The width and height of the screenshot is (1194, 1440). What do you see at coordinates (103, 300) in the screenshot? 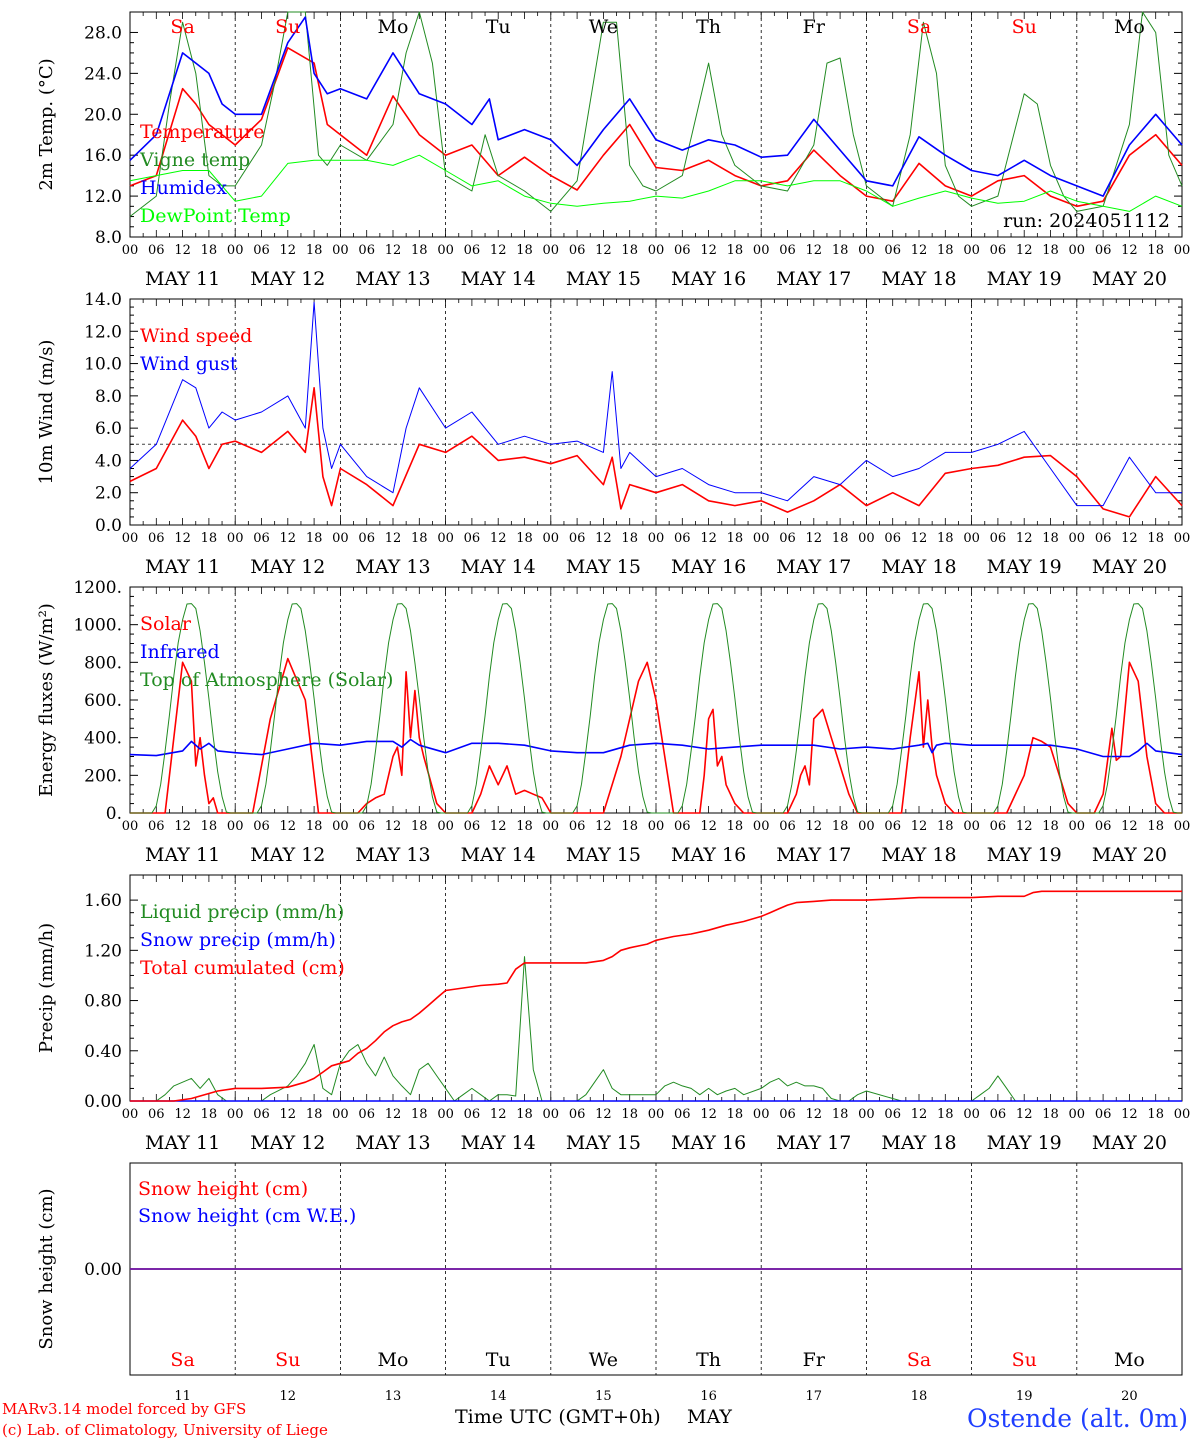
I see `y-tick-label: 14.0` at bounding box center [103, 300].